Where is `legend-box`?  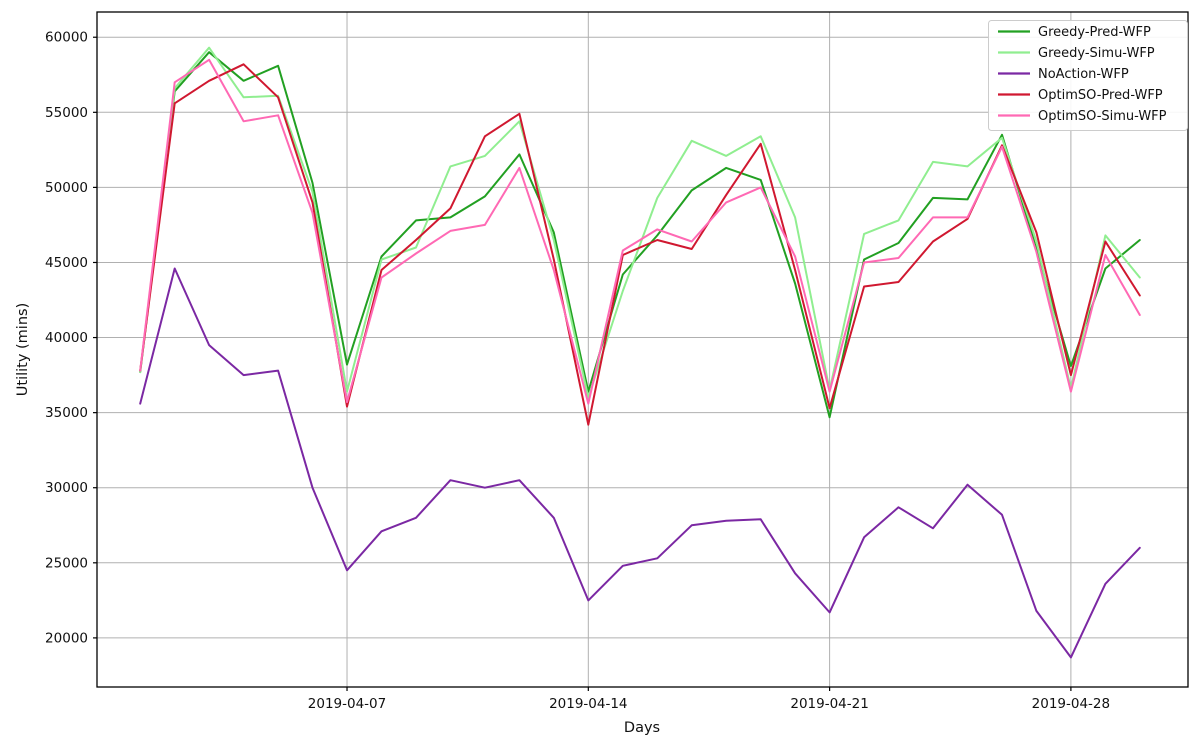
legend-box is located at coordinates (1088, 75).